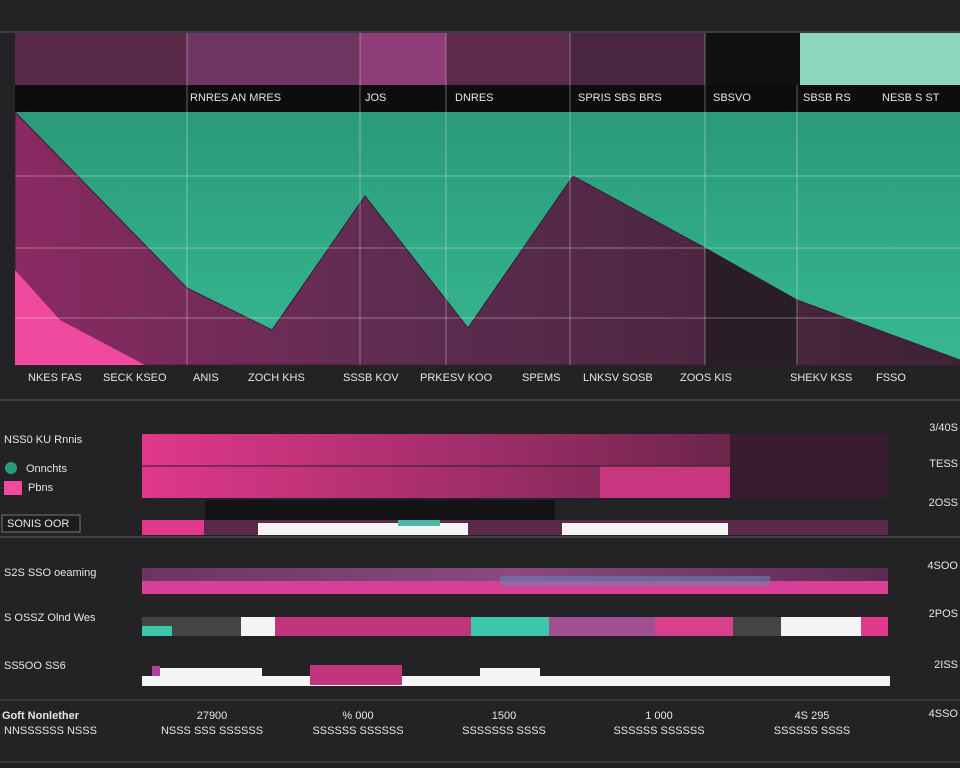  I want to click on axis-label: ANIS, so click(206, 378).